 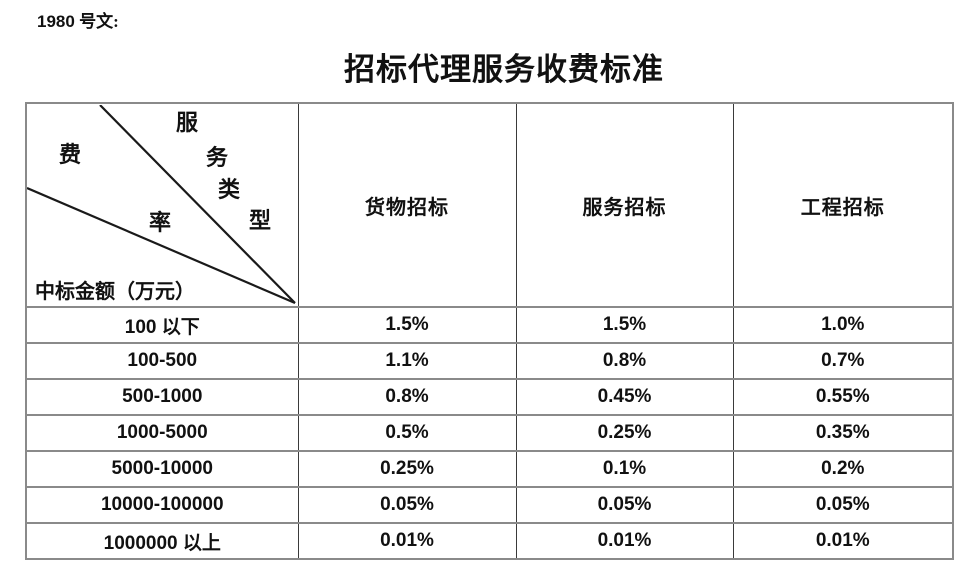 I want to click on corner-header-cell: 服 务 类 型 费 率 中标金额（万元）, so click(x=162, y=205).